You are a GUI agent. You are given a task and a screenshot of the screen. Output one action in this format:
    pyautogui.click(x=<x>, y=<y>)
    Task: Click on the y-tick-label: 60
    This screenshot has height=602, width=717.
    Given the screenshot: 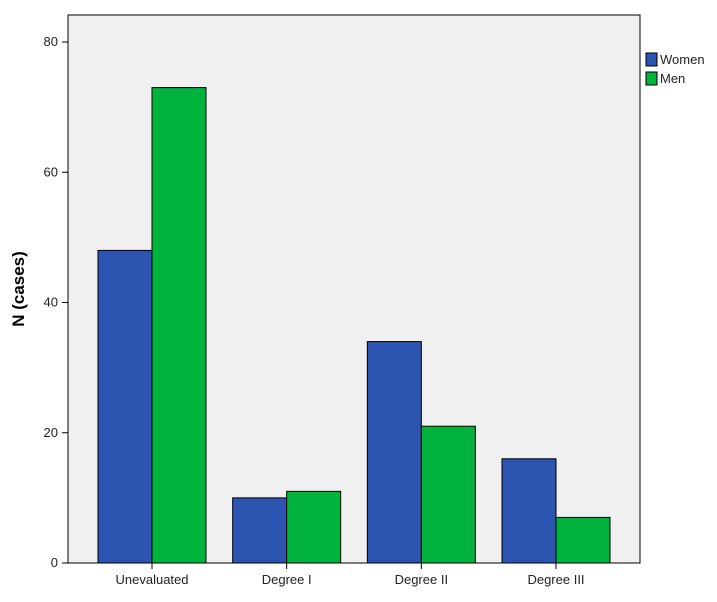 What is the action you would take?
    pyautogui.click(x=51, y=171)
    